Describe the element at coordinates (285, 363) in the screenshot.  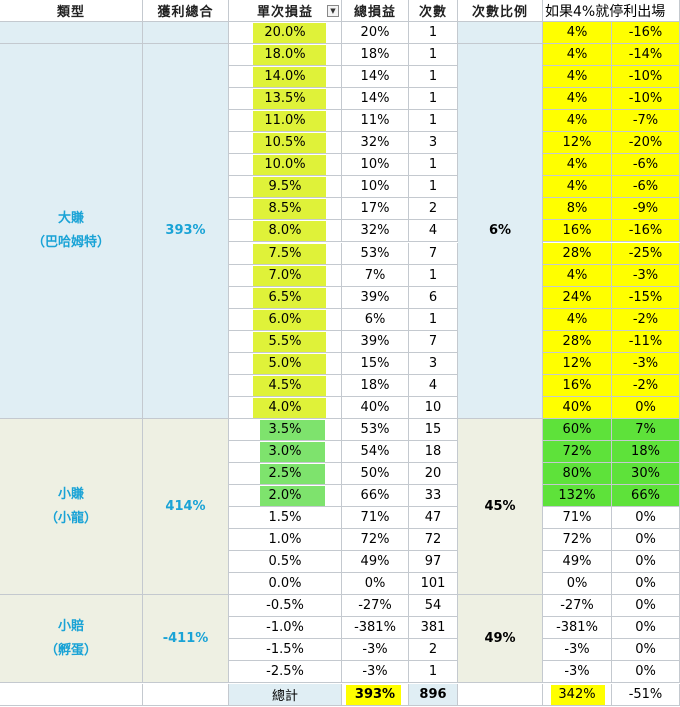
I see `single-pl-cell: 5.0%` at that location.